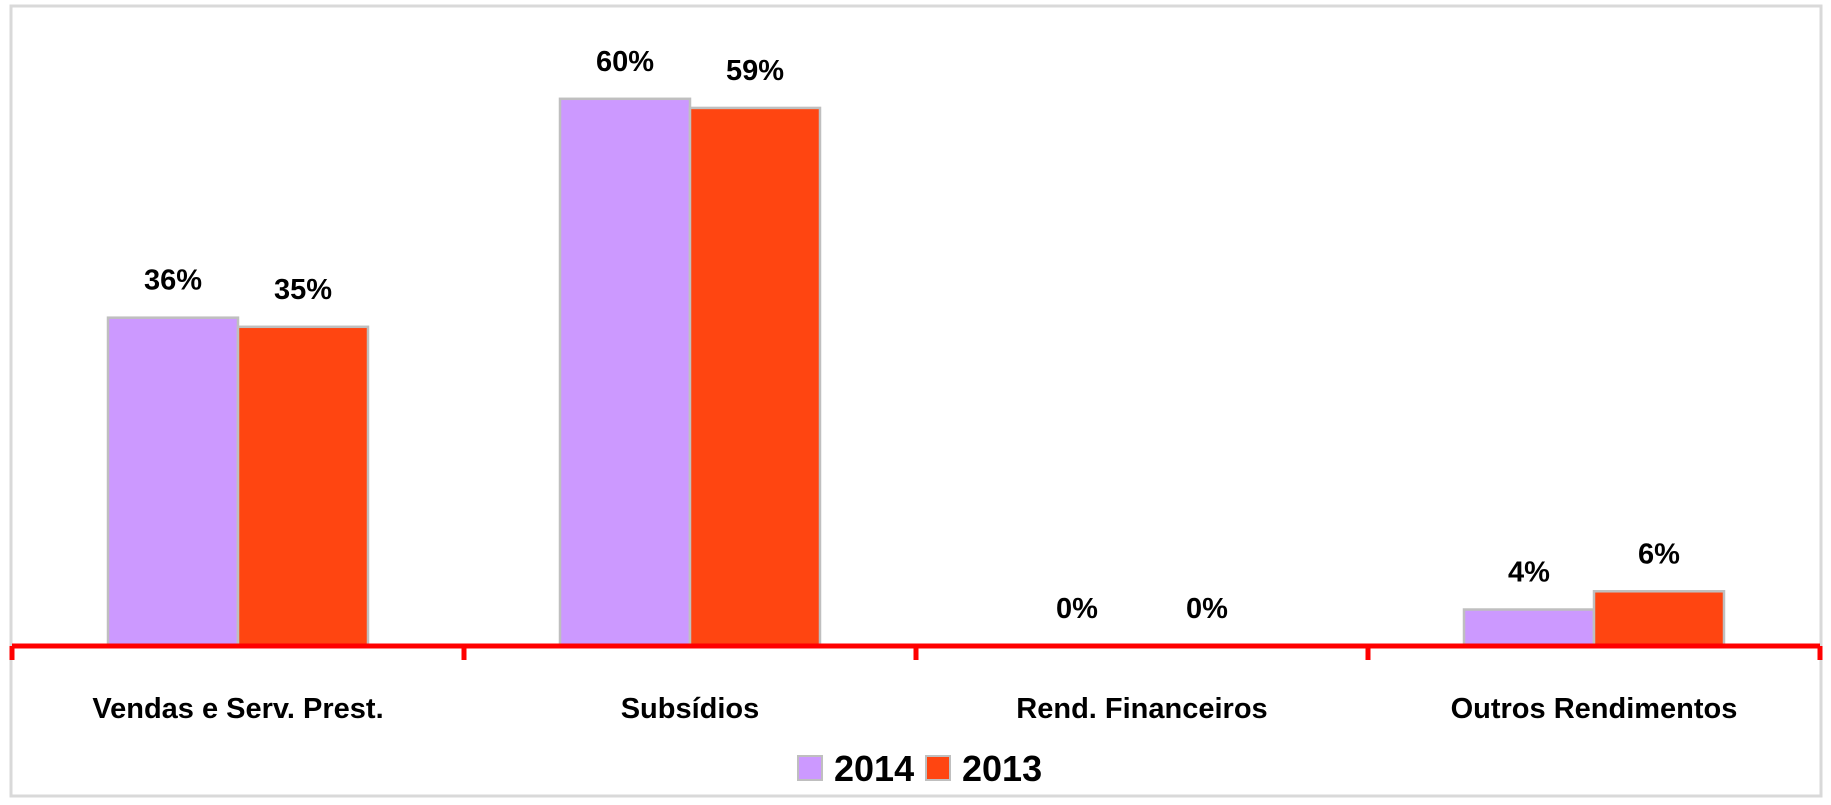  I want to click on data-label-2013-3: 6%, so click(1659, 554).